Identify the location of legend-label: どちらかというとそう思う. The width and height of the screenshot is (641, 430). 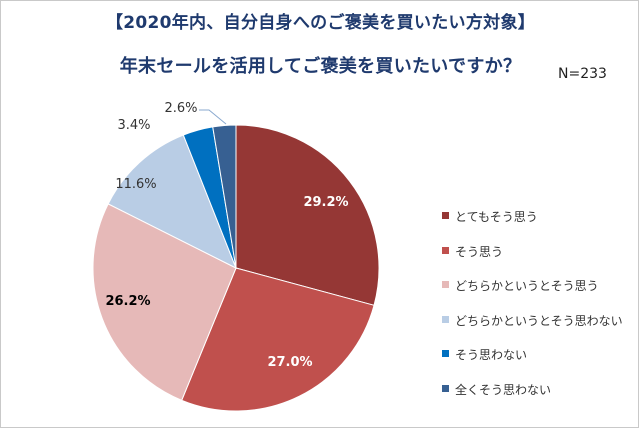
(527, 286).